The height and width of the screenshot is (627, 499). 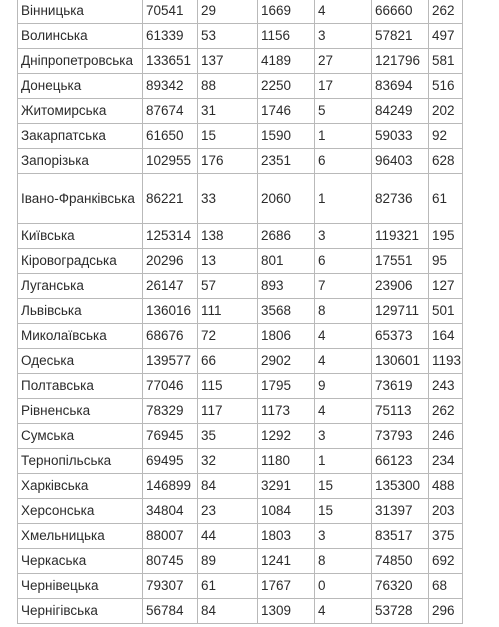 I want to click on table-row: Черкаська 80745 89 1241 8 74850 692, so click(x=240, y=561).